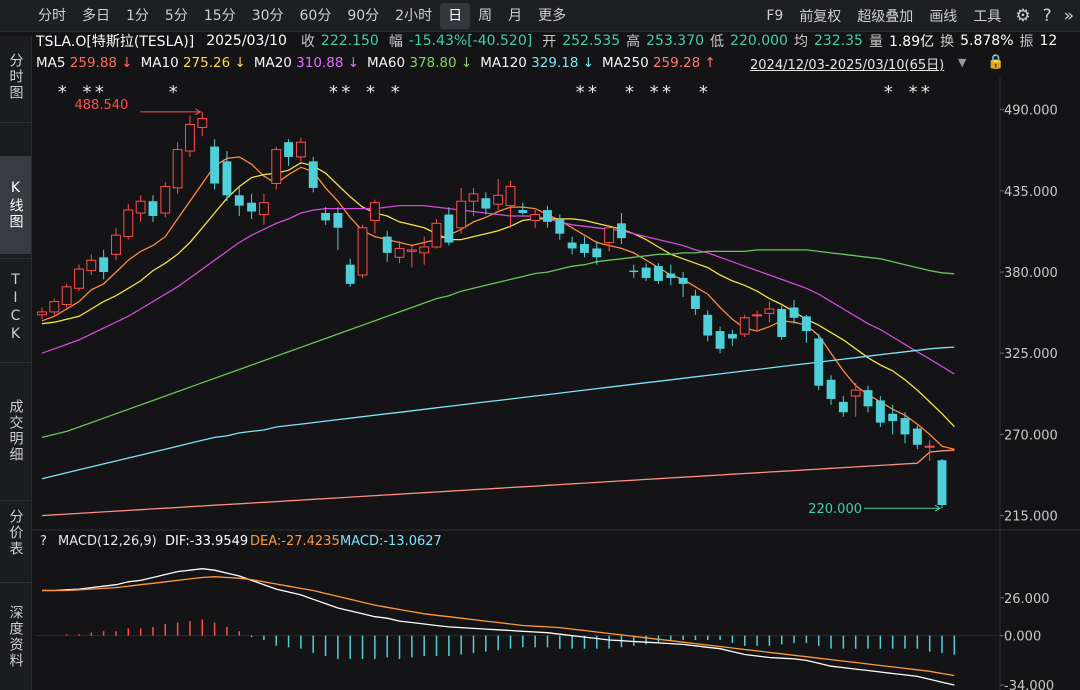 This screenshot has width=1080, height=690. What do you see at coordinates (15, 431) in the screenshot?
I see `side-tab: 成交明细` at bounding box center [15, 431].